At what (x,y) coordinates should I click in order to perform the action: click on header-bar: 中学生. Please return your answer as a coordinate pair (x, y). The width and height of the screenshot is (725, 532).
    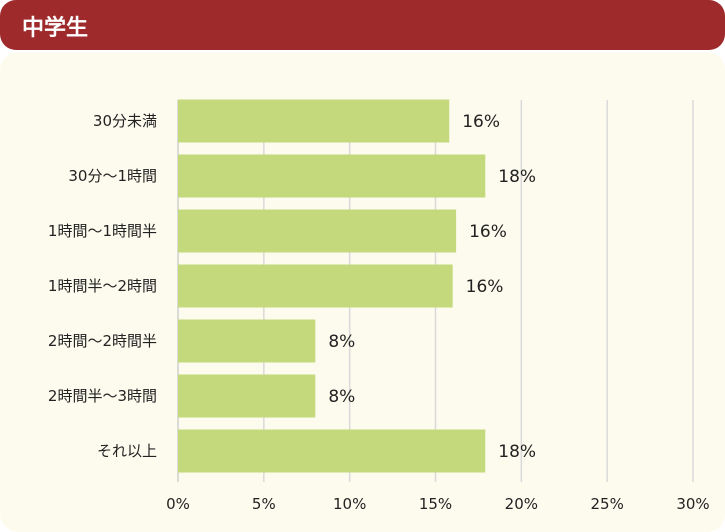
    Looking at the image, I should click on (362, 25).